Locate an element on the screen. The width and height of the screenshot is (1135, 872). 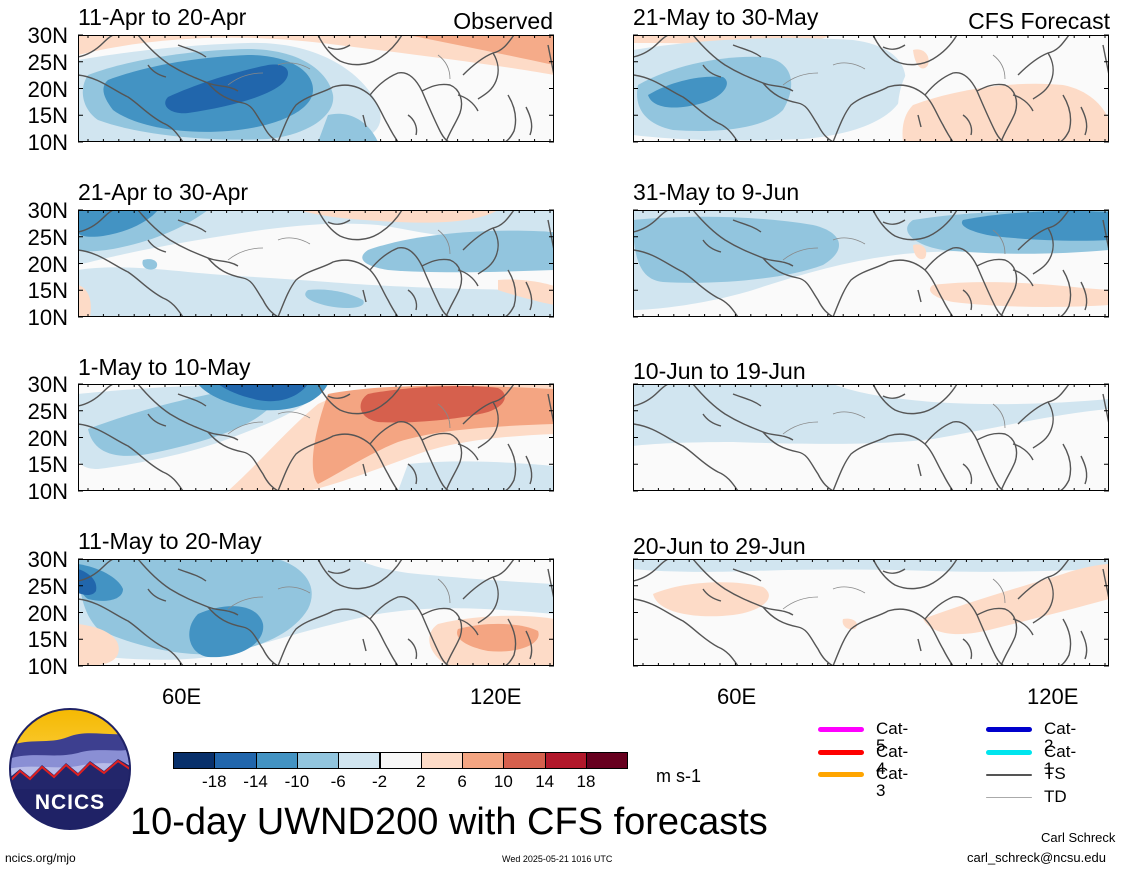
map-fc1 is located at coordinates (871, 88).